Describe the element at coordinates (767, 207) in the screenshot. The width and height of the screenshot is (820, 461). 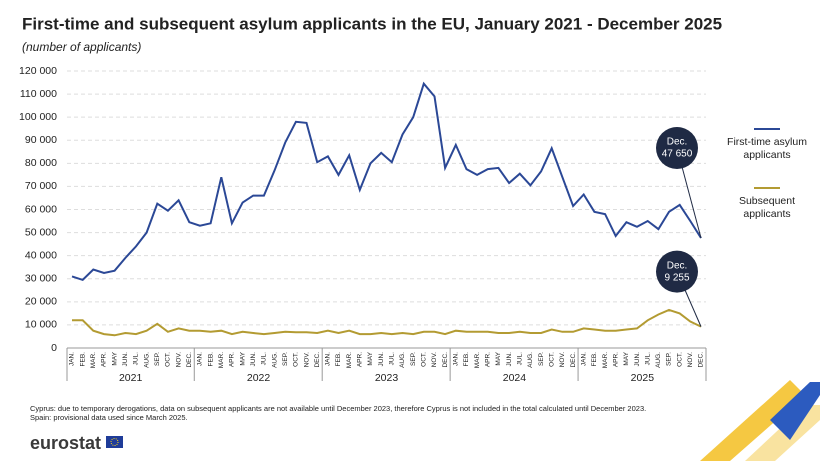
I see `legend-label: Subsequent applicants` at that location.